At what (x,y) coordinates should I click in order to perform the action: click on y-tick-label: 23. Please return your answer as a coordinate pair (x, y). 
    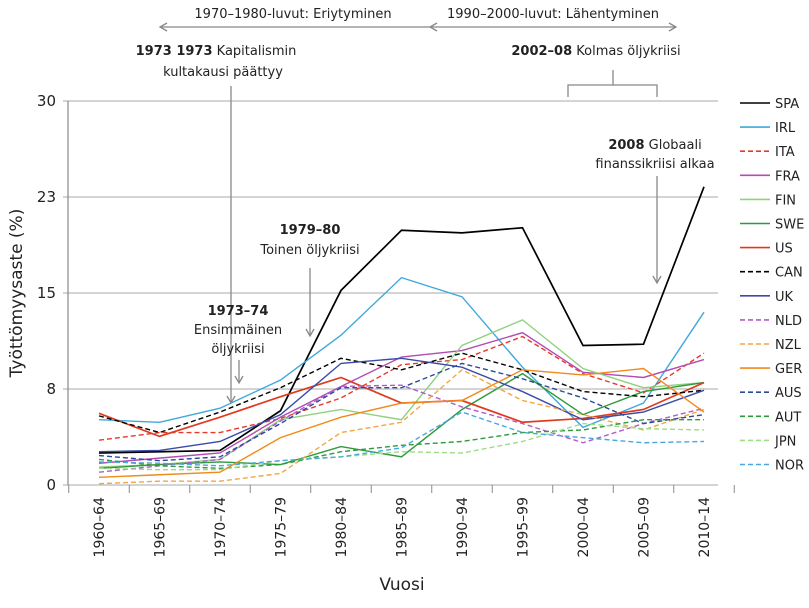
    Looking at the image, I should click on (46, 197).